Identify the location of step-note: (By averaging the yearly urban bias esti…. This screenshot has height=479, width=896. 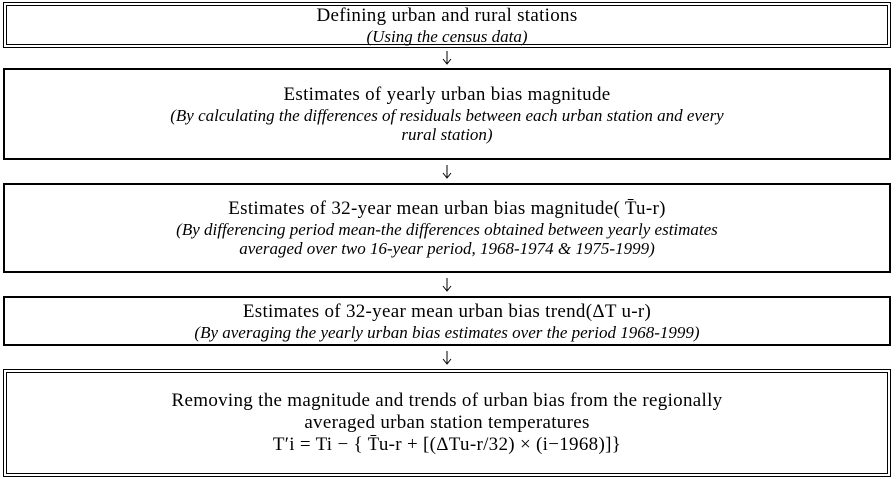
(447, 332).